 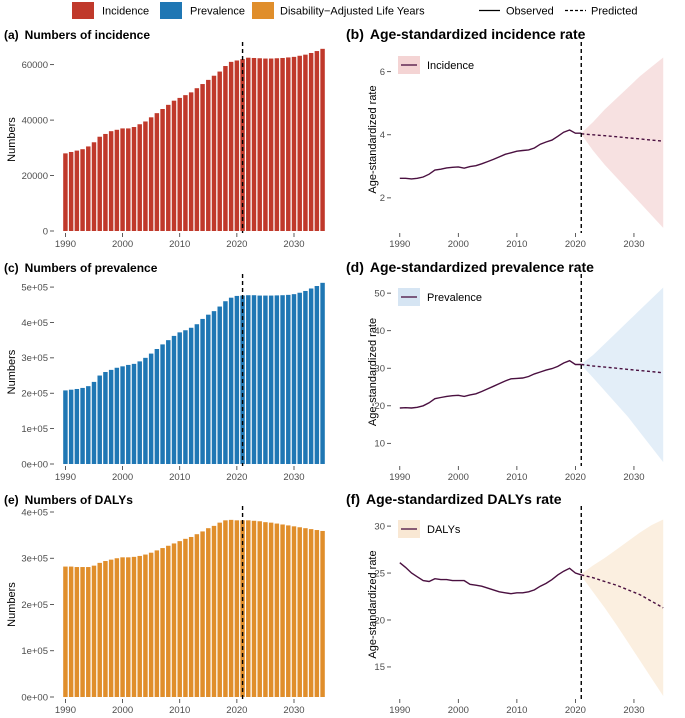 I want to click on panel-d-xtick-label: 1990, so click(x=399, y=477).